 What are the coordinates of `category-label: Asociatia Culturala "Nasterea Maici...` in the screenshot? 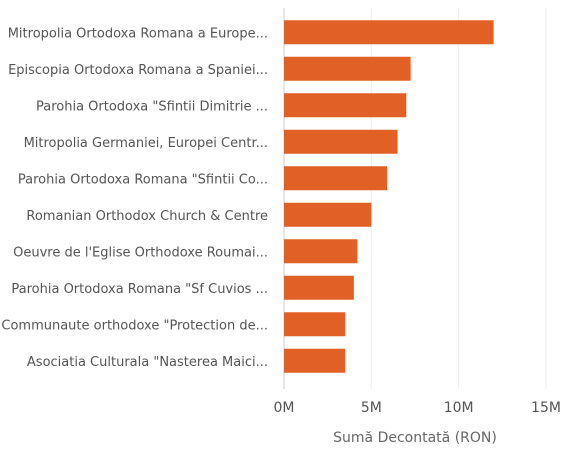 It's located at (147, 362).